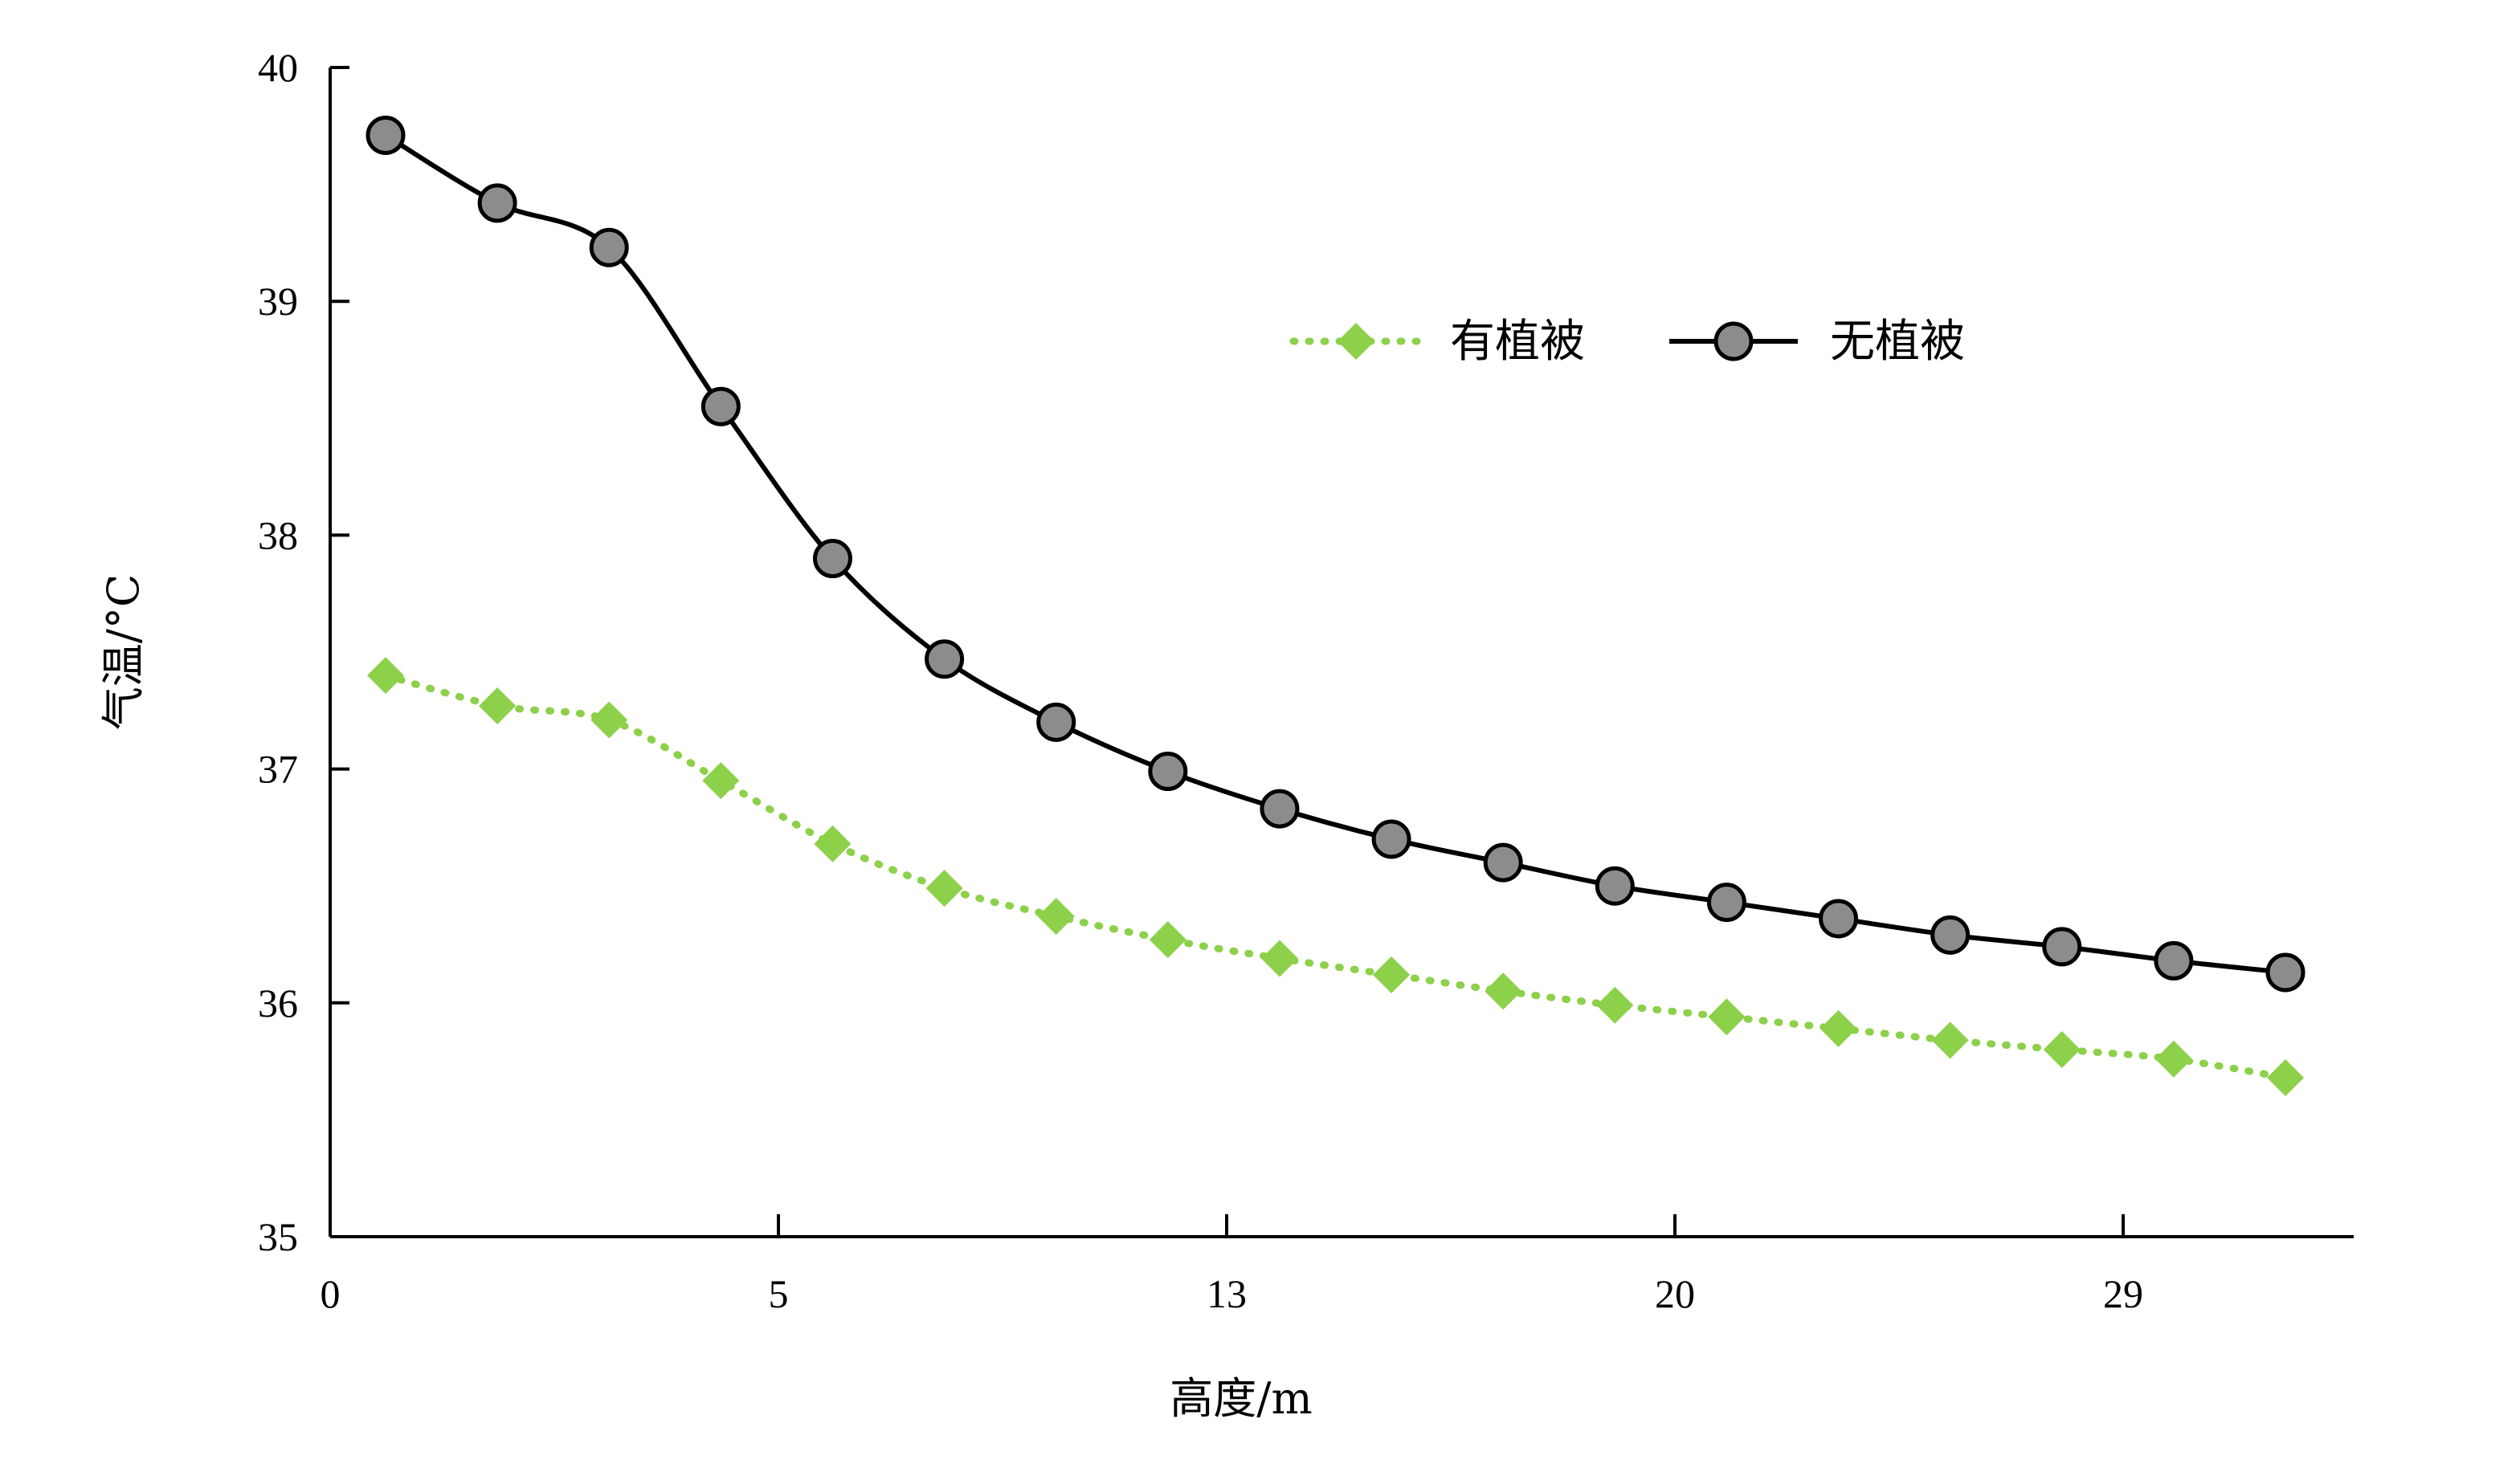  Describe the element at coordinates (2123, 1293) in the screenshot. I see `x-tick-label: 29` at that location.